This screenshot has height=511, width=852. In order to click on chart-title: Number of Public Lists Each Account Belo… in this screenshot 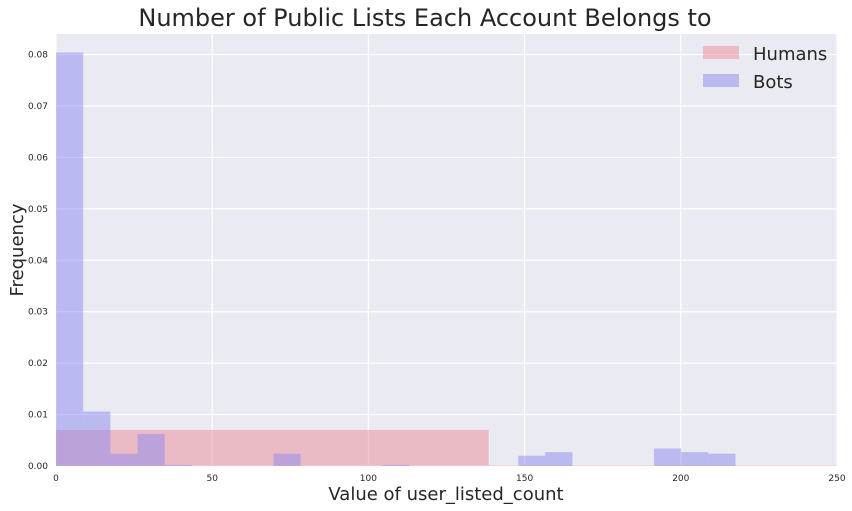, I will do `click(424, 18)`.